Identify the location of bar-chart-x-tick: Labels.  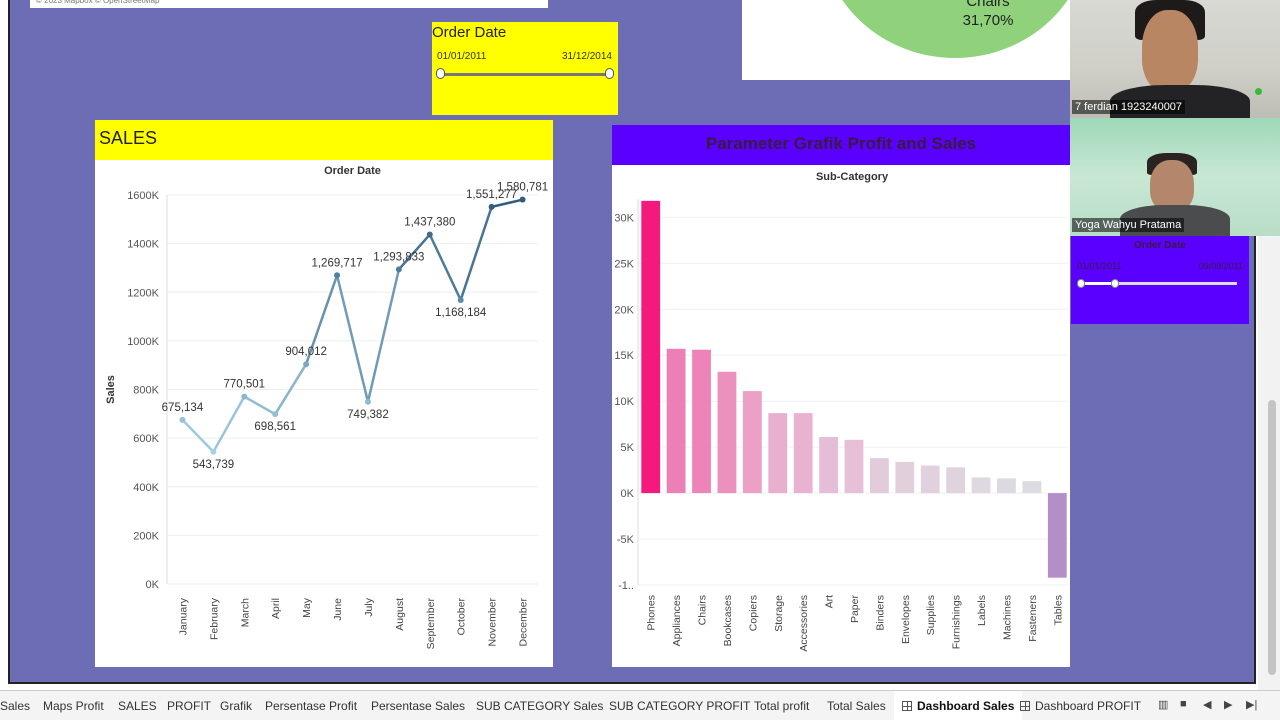
(982, 610).